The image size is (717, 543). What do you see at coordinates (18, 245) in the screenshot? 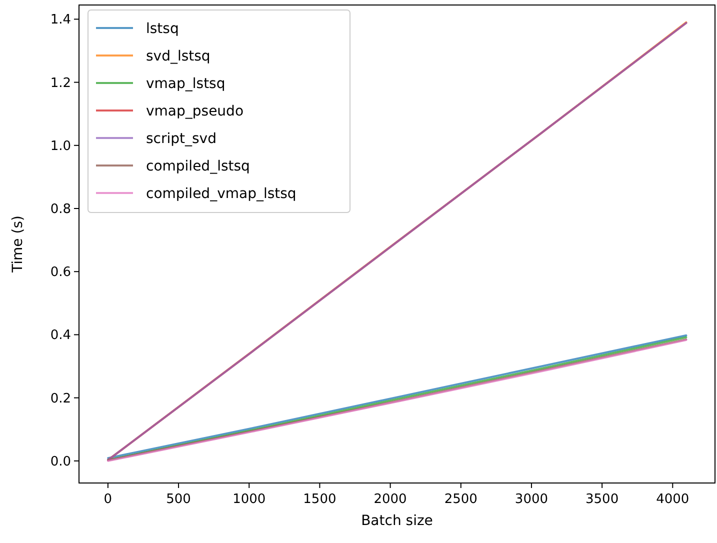
I see `y-axis-title: Time (s)` at bounding box center [18, 245].